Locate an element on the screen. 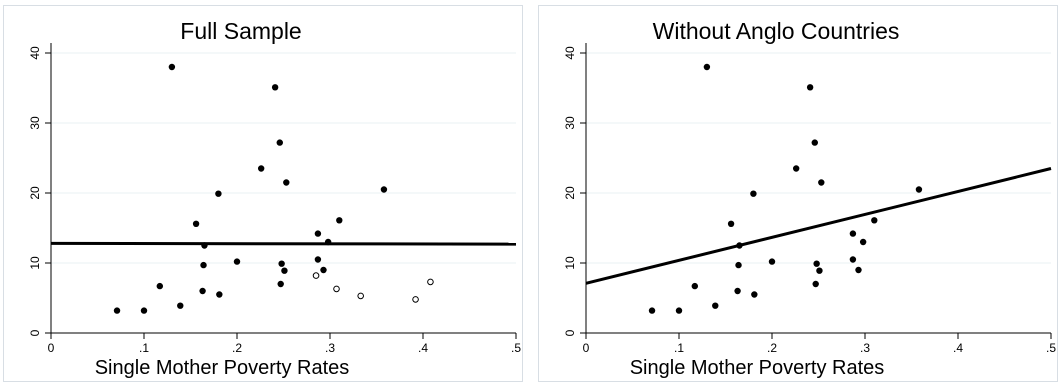 This screenshot has width=1061, height=385. chart-title: Without Anglo Countries is located at coordinates (776, 31).